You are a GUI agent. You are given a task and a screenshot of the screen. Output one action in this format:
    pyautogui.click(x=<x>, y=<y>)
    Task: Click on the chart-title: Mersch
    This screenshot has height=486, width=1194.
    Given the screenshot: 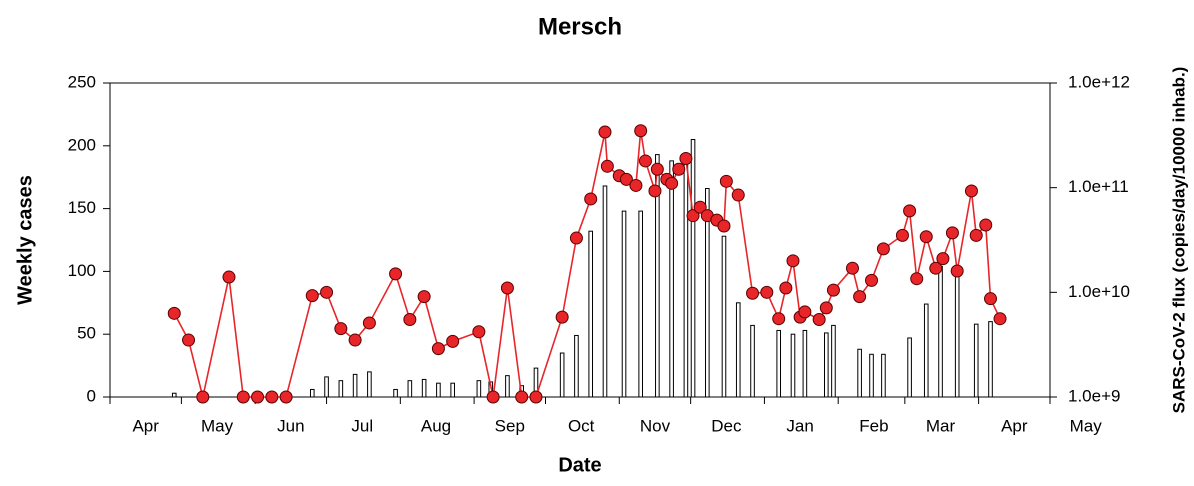 What is the action you would take?
    pyautogui.click(x=580, y=26)
    